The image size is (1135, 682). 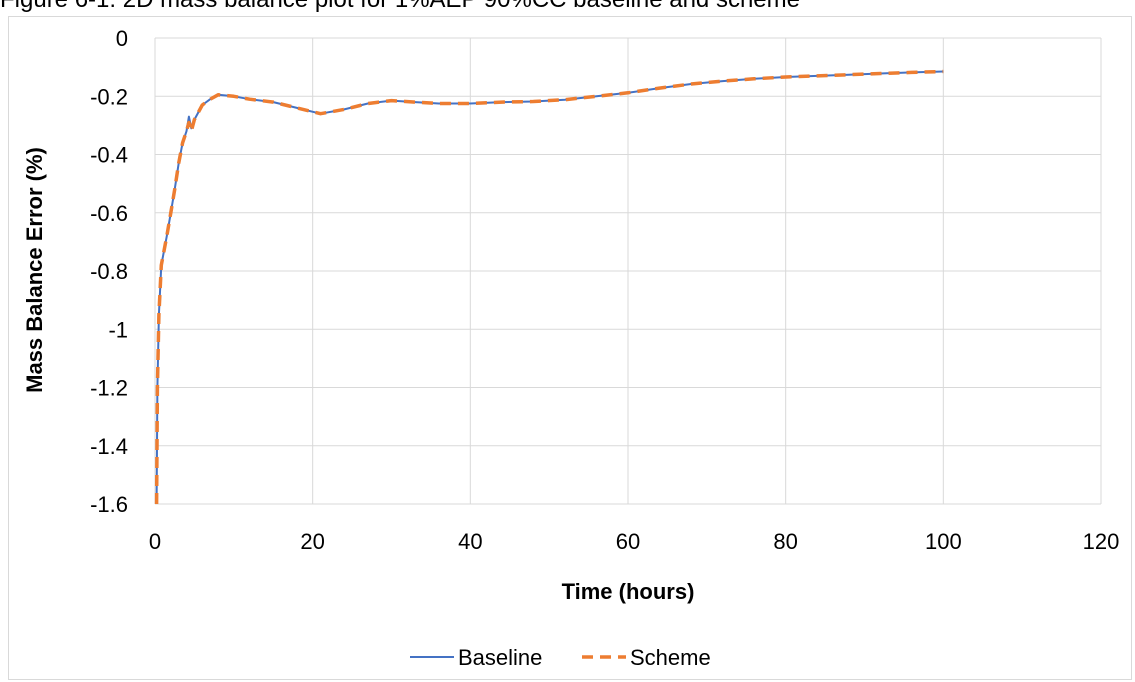 I want to click on x-tick-label: 80, so click(x=785, y=541).